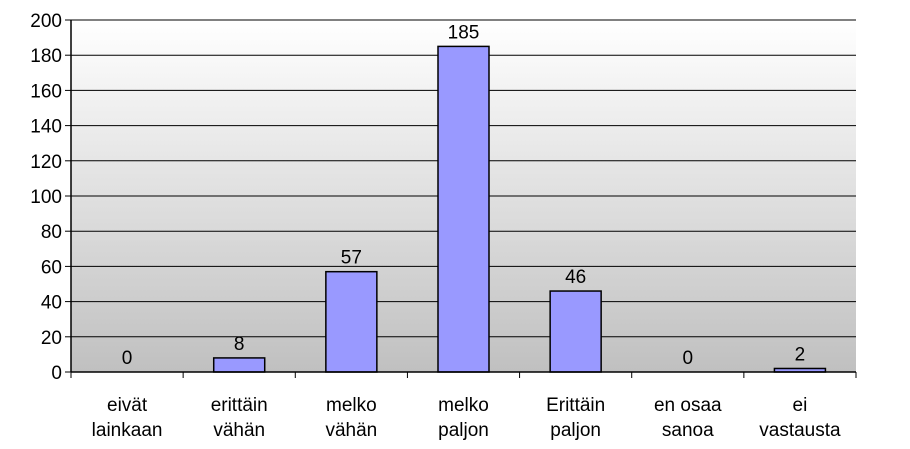  I want to click on x-tick-label: ei vastausta, so click(800, 418).